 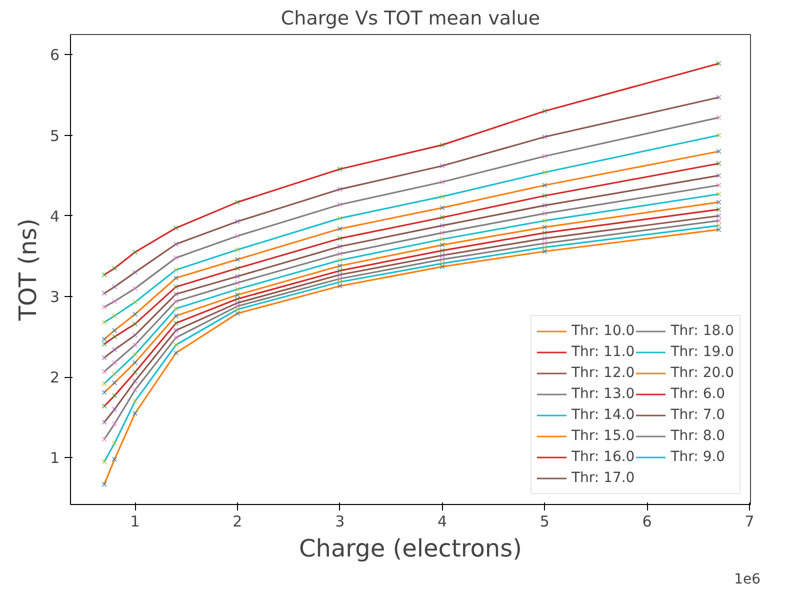 What do you see at coordinates (55, 297) in the screenshot?
I see `y-tick-label: 3` at bounding box center [55, 297].